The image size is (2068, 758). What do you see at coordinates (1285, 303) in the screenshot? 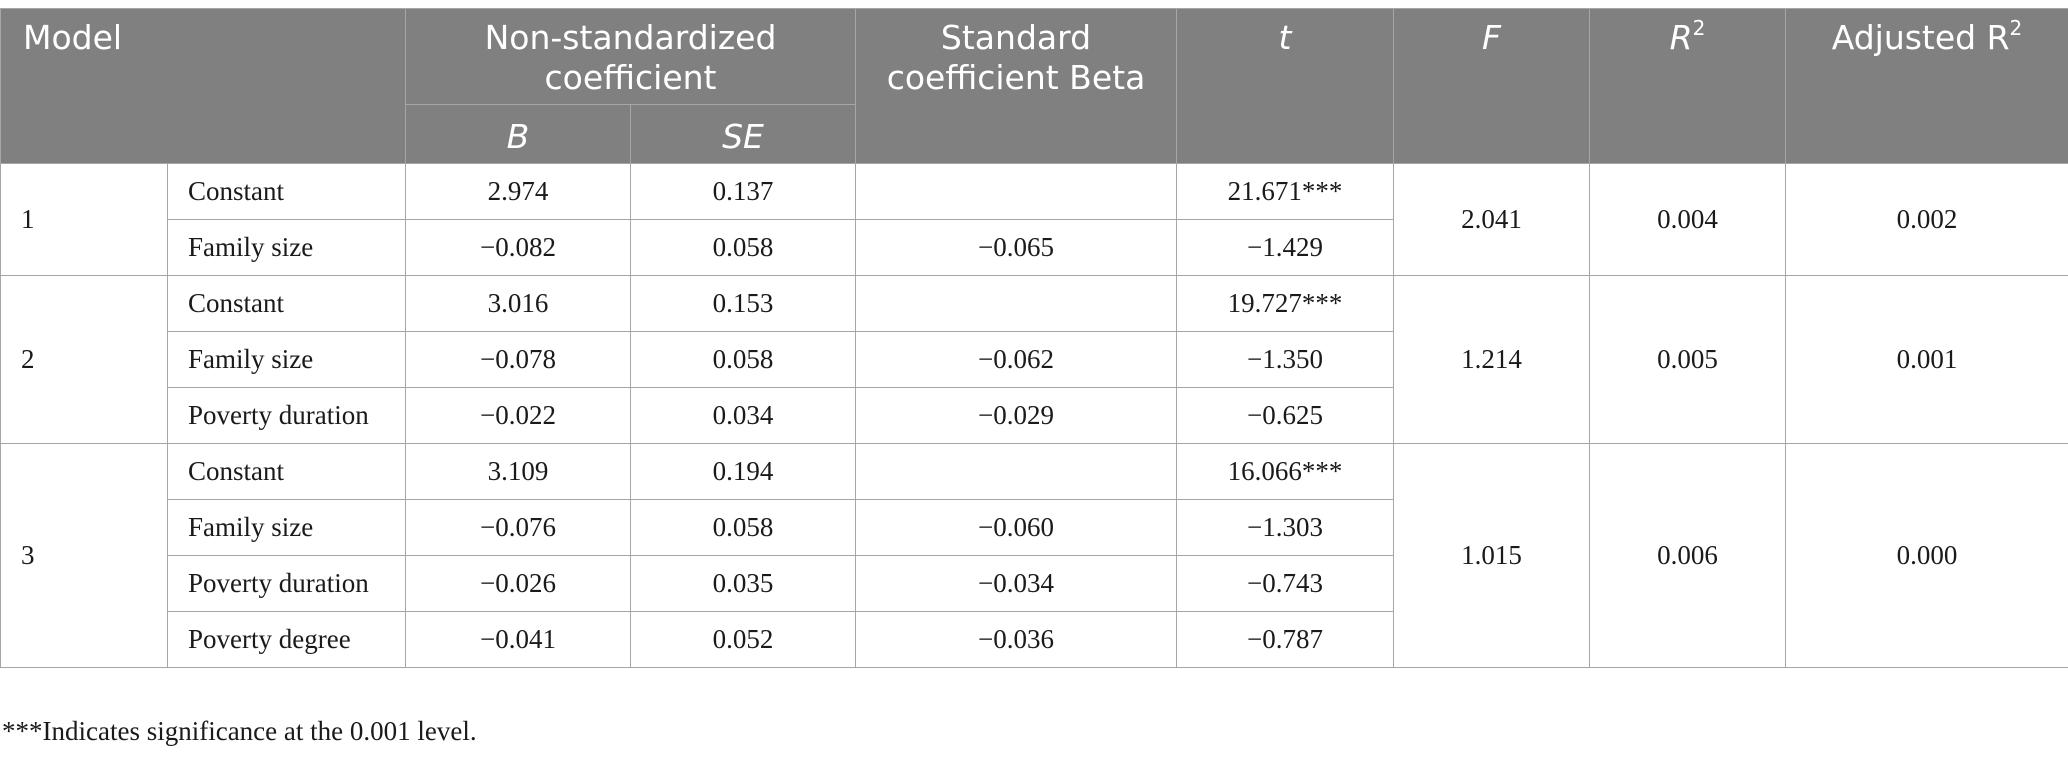
I see `t-value: 19.727***` at bounding box center [1285, 303].